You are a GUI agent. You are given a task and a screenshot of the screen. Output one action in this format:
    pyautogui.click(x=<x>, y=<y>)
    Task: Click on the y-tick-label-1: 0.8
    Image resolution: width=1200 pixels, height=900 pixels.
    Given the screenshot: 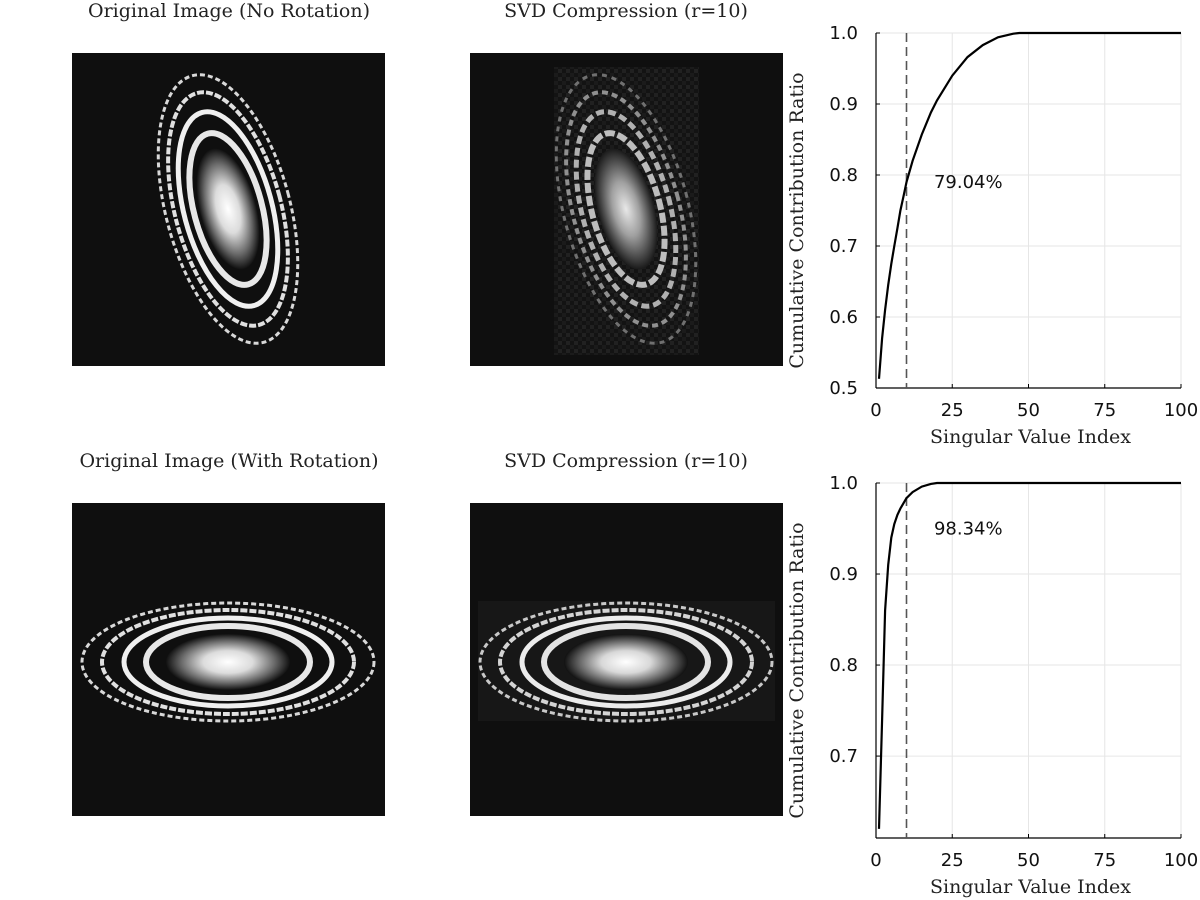 What is the action you would take?
    pyautogui.click(x=843, y=665)
    